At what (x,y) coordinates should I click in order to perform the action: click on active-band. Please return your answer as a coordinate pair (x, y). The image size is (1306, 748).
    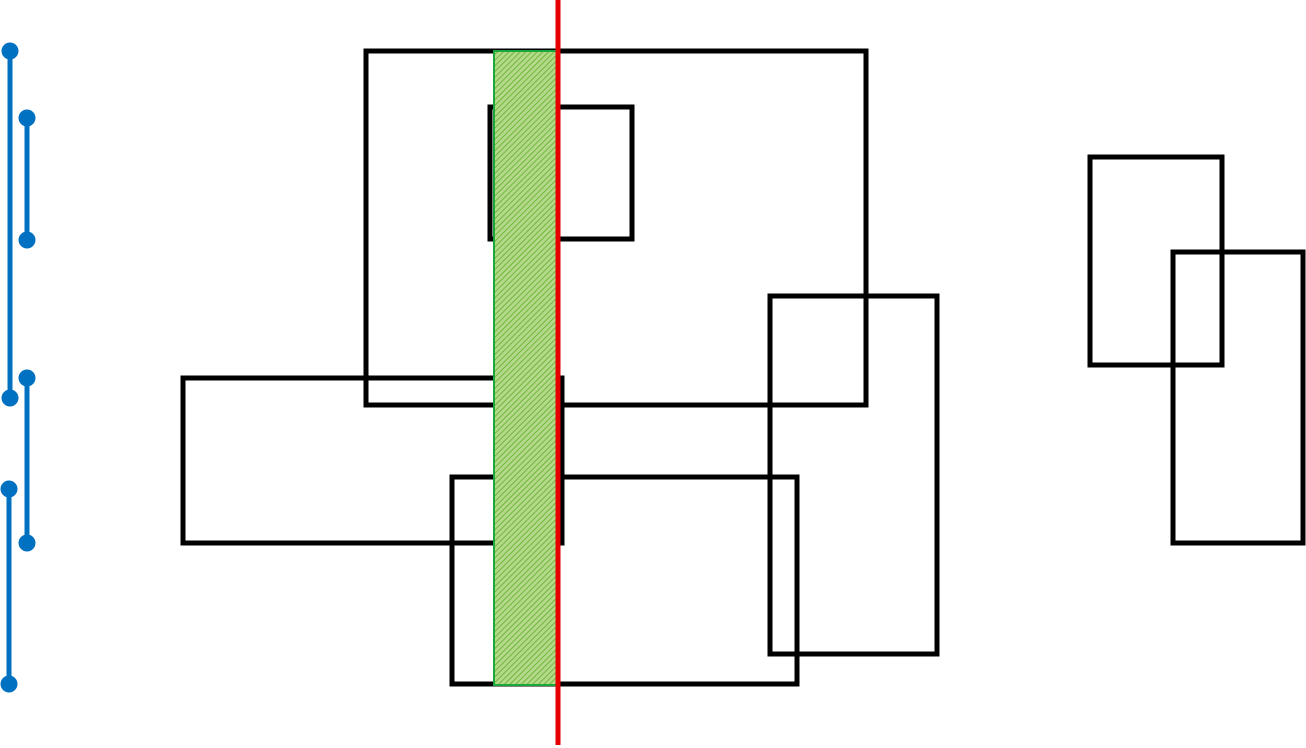
    Looking at the image, I should click on (526, 368).